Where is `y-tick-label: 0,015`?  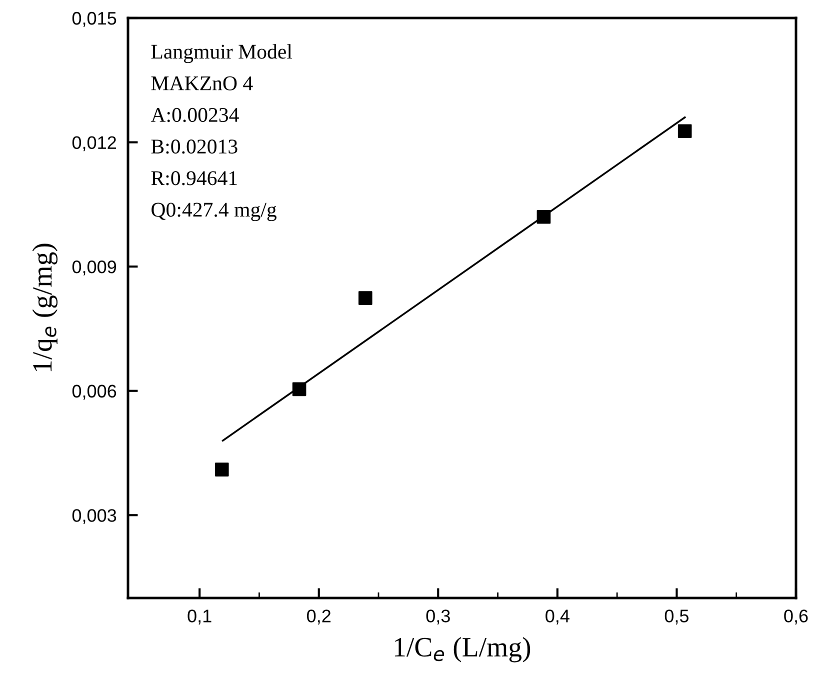
y-tick-label: 0,015 is located at coordinates (94, 19).